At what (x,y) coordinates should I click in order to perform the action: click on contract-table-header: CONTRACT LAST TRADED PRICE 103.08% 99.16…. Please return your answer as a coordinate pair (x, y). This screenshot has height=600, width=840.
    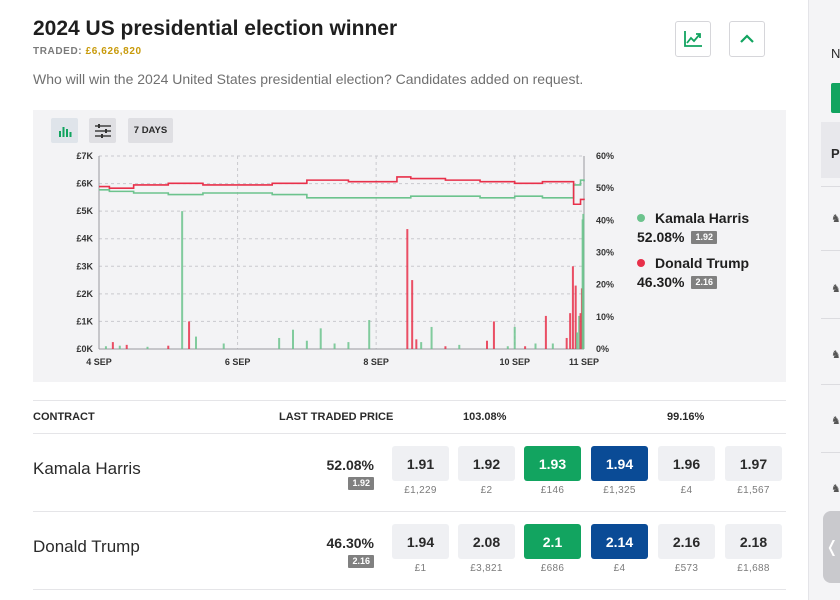
    Looking at the image, I should click on (409, 417).